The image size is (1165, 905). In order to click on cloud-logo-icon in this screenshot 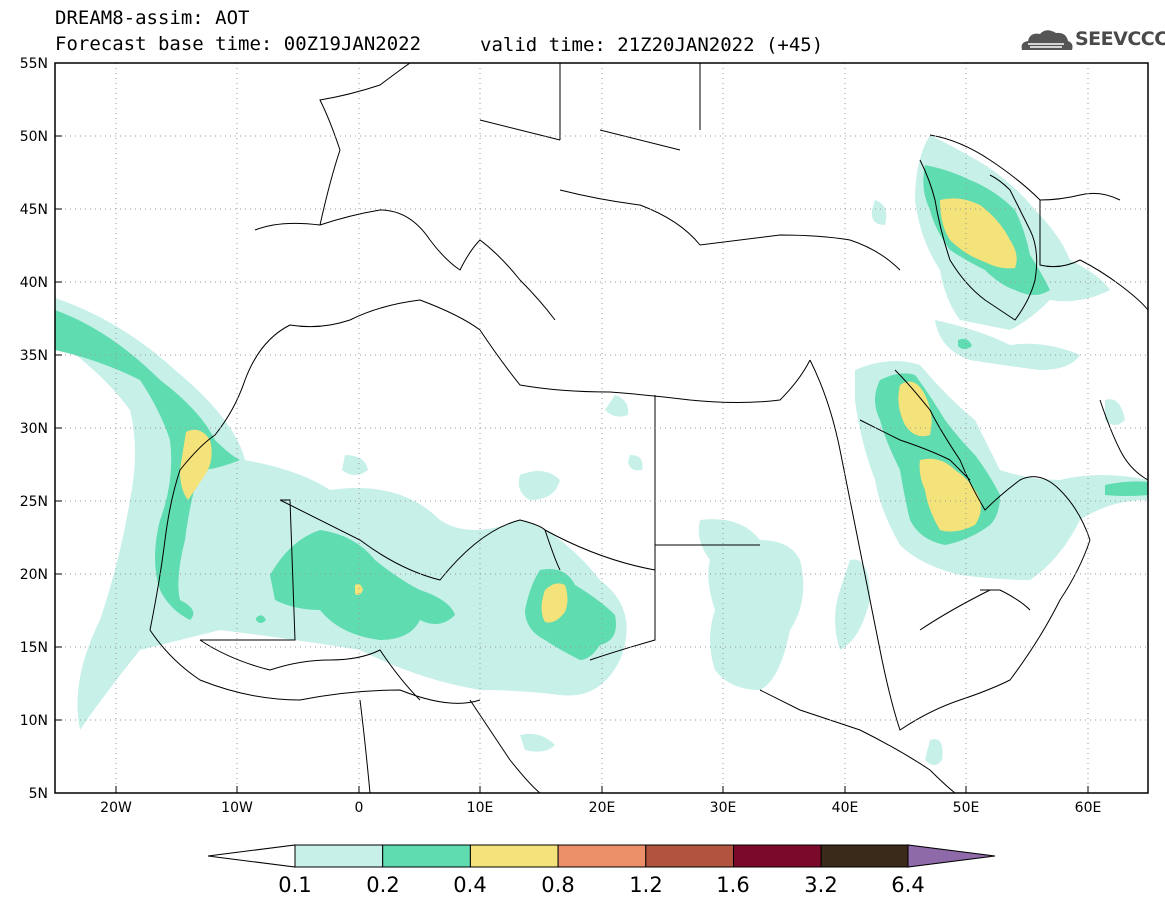, I will do `click(1047, 40)`.